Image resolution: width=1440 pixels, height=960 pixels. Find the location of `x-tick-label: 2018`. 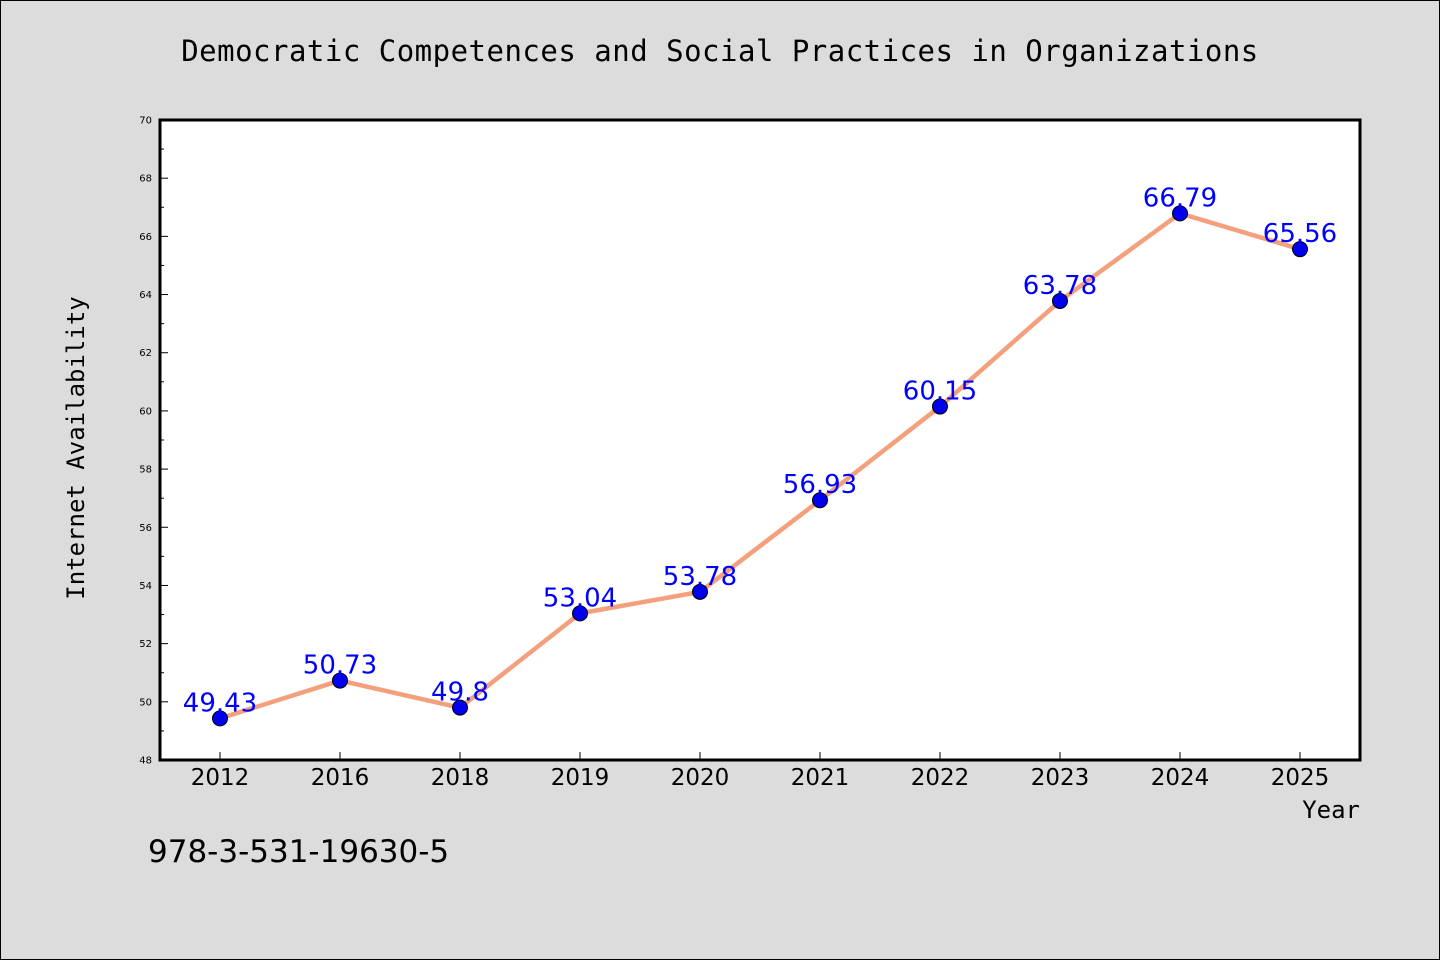

x-tick-label: 2018 is located at coordinates (460, 778).